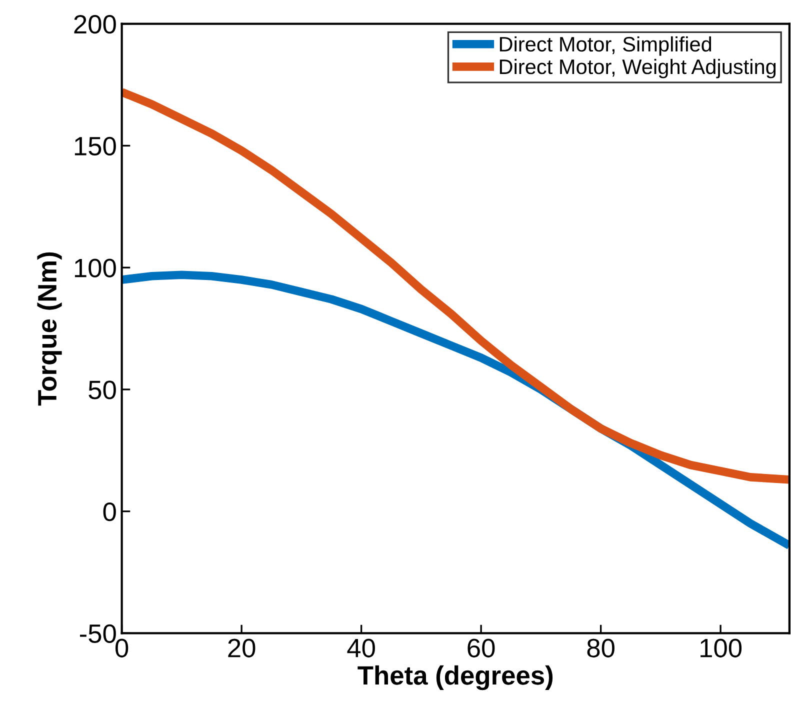  I want to click on y-tick-label: 100, so click(95, 268).